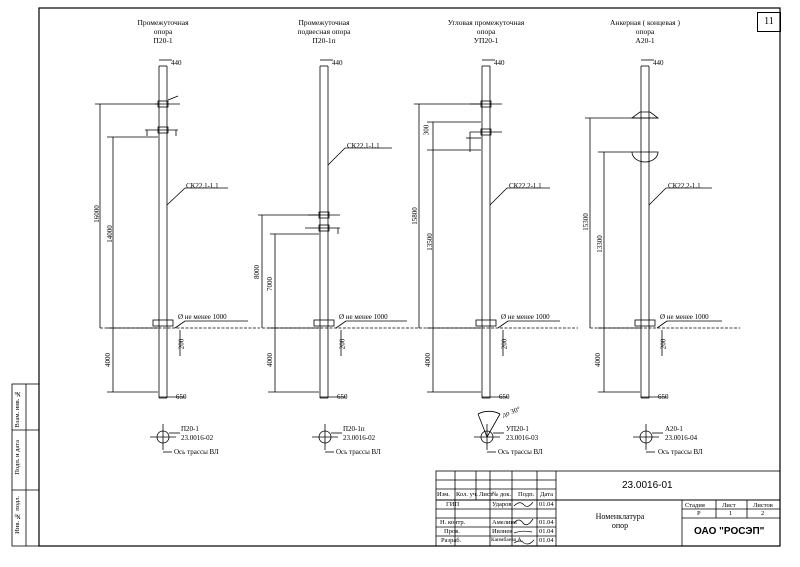  Describe the element at coordinates (202, 317) in the screenshot. I see `pole-1-diameter-note: Ø не менее 1000` at that location.